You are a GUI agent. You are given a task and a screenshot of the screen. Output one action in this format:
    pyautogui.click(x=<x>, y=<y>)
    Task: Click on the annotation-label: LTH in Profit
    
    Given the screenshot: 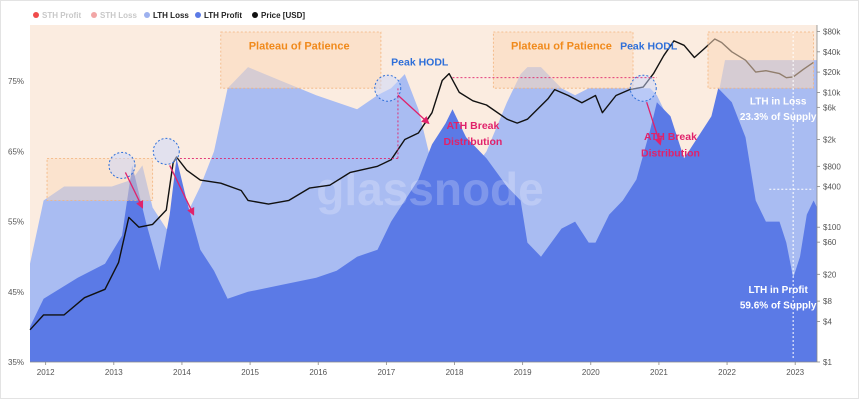 What is the action you would take?
    pyautogui.click(x=779, y=290)
    